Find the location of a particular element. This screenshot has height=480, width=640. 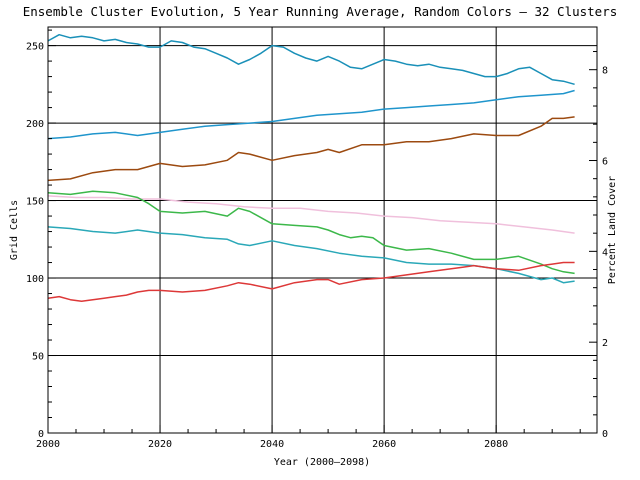

y-tick-label: 100 is located at coordinates (35, 279).